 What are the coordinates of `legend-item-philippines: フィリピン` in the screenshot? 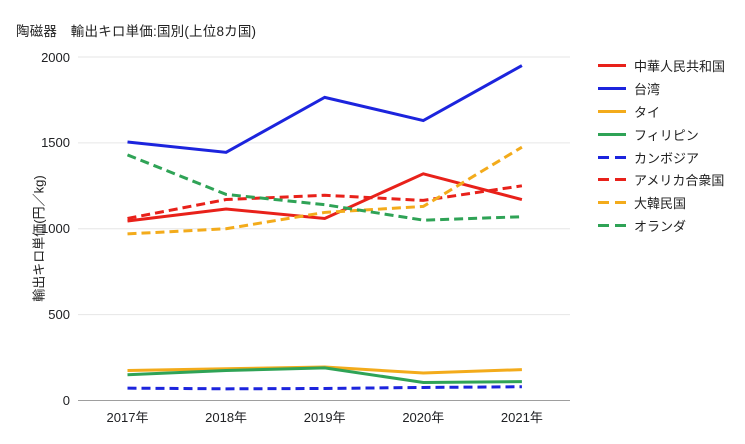 It's located at (661, 134).